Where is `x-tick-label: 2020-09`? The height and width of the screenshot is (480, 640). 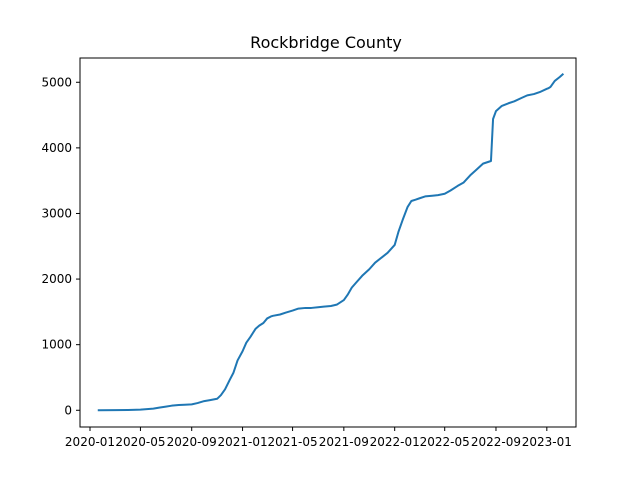 x-tick-label: 2020-09 is located at coordinates (192, 442).